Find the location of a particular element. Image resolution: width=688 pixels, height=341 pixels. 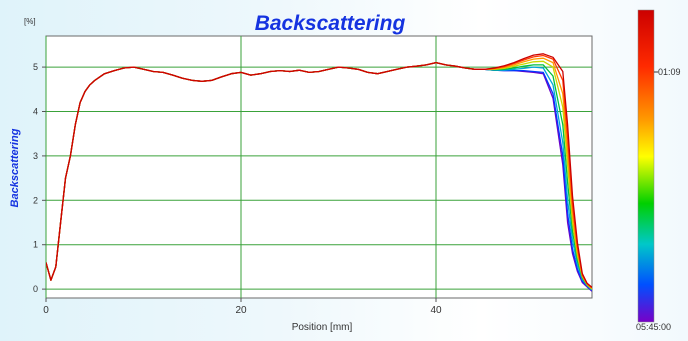

y-tick-label: 1 is located at coordinates (35, 245).